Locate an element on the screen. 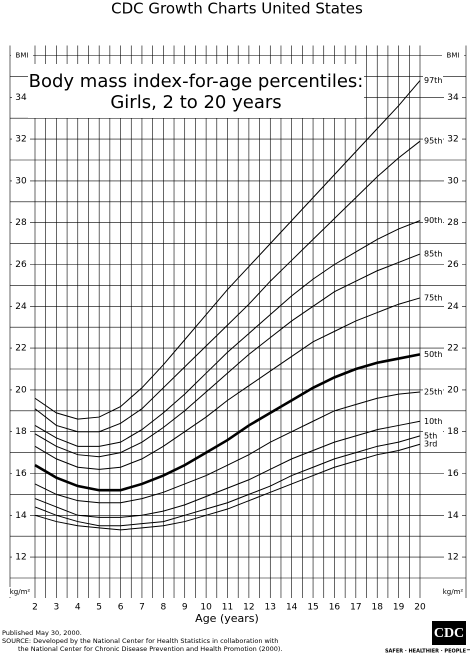 This screenshot has height=655, width=474. x-tick-label: 10 is located at coordinates (206, 608).